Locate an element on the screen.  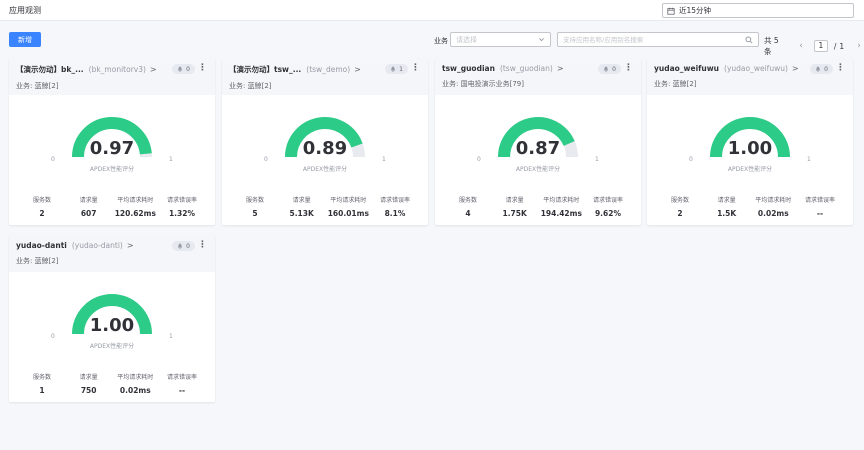
prev-page-icon: ‹ is located at coordinates (801, 46).